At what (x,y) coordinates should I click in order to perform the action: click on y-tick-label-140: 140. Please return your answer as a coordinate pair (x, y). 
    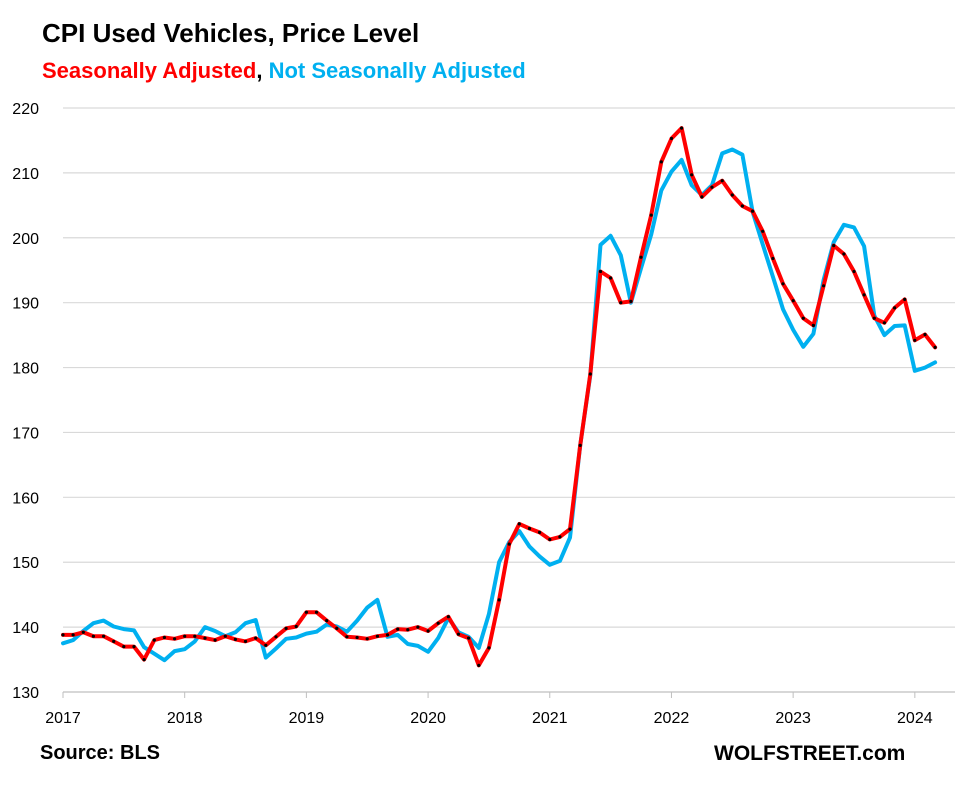
    Looking at the image, I should click on (25, 628).